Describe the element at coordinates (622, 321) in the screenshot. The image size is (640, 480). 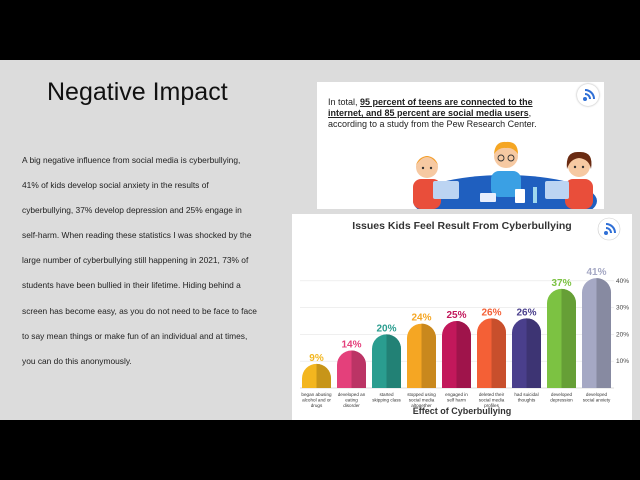
I see `chart-y-ticks: 10% 20% 30% 40%` at that location.